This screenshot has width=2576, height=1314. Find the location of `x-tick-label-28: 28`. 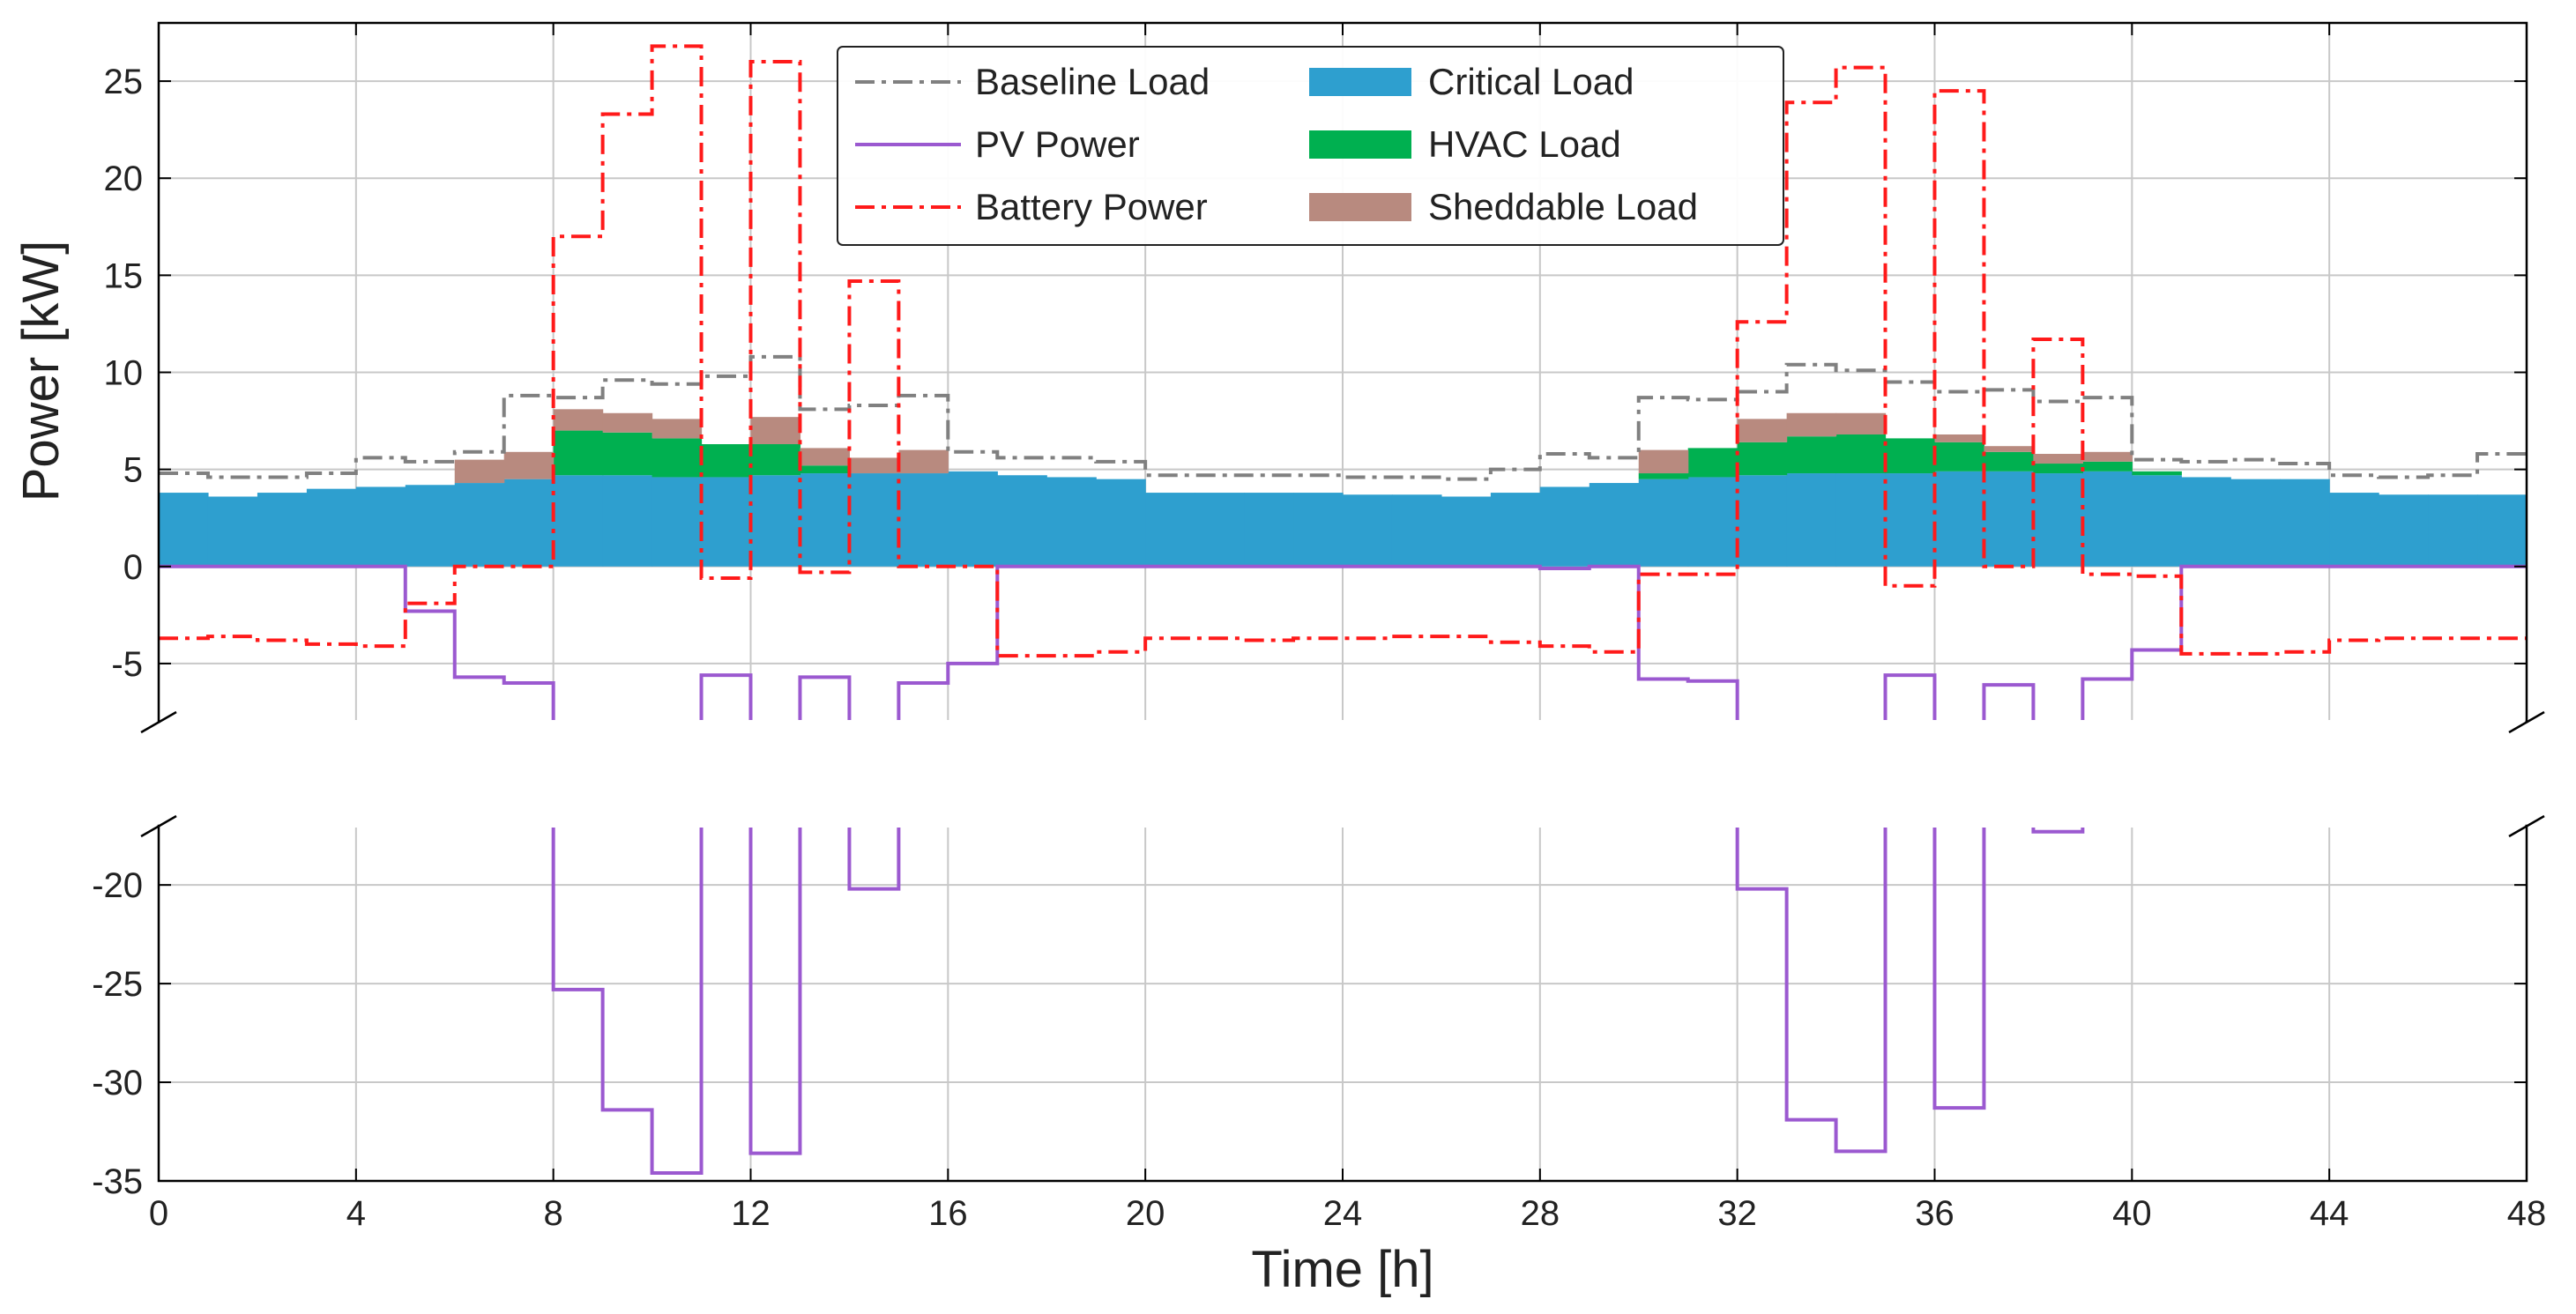

x-tick-label-28: 28 is located at coordinates (1540, 1213).